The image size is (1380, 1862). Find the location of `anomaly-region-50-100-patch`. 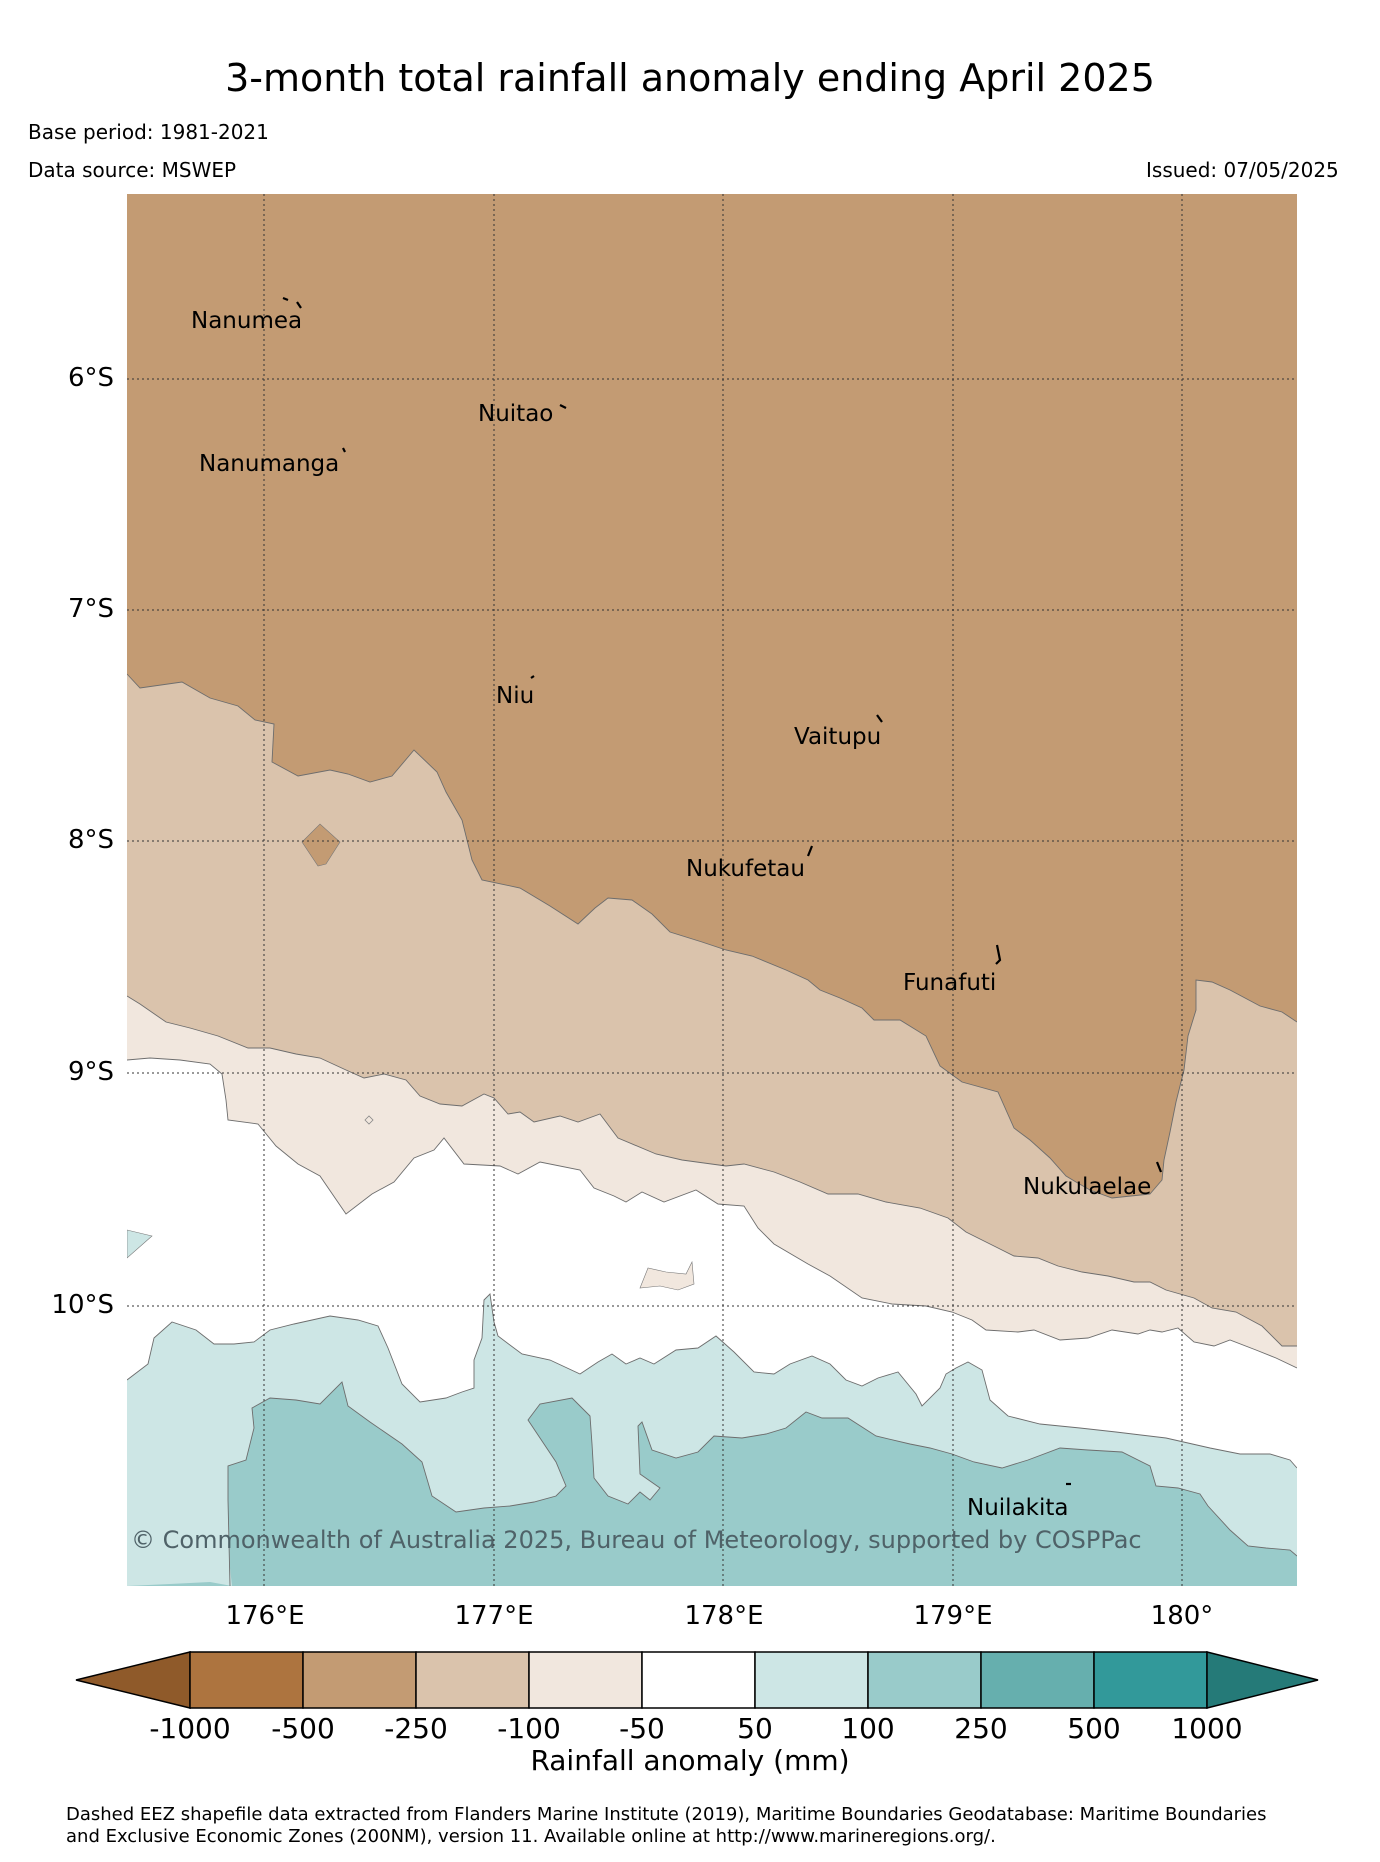

anomaly-region-50-100-patch is located at coordinates (140, 1244).